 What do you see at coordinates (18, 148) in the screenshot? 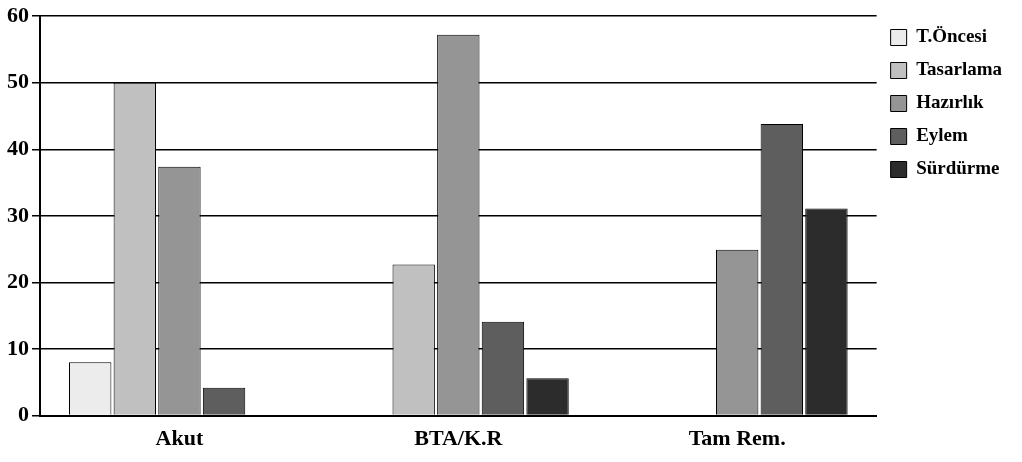
I see `y-tick-label: 40` at bounding box center [18, 148].